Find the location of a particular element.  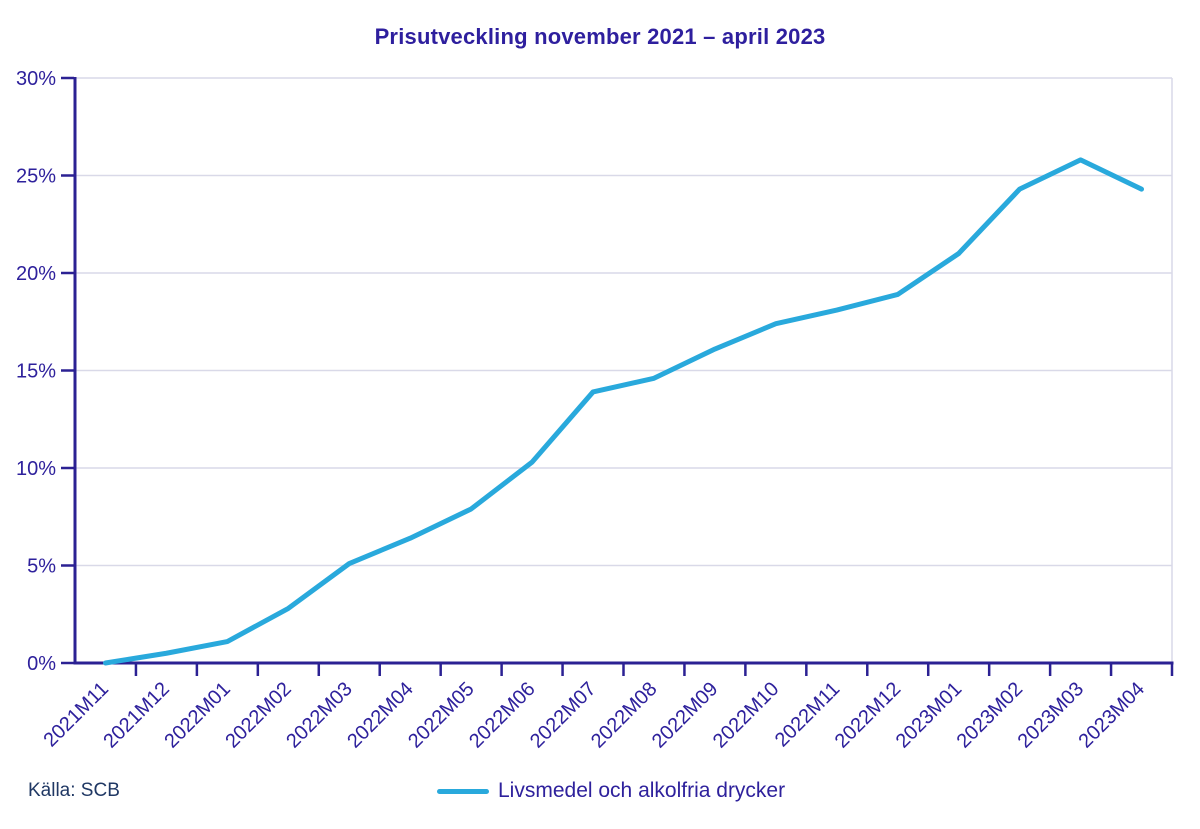

x-tick-label: 2022M09 is located at coordinates (685, 715).